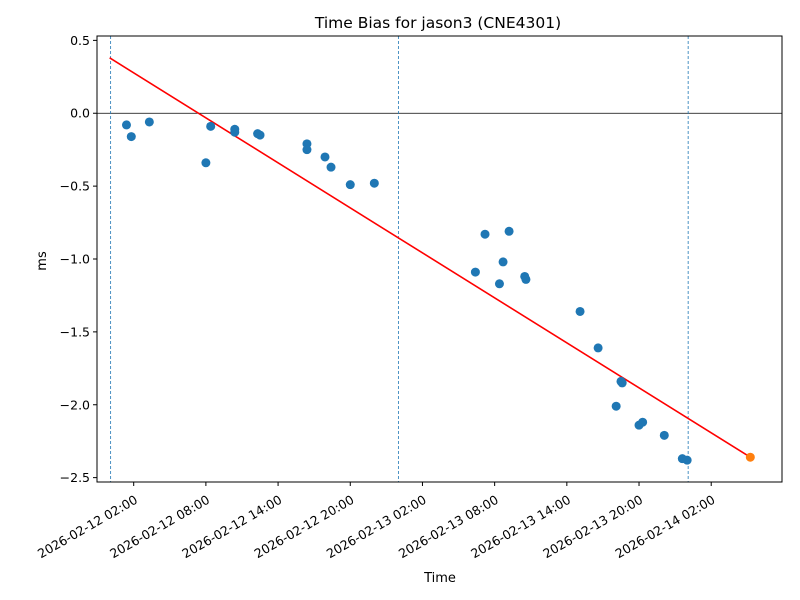 Image resolution: width=800 pixels, height=600 pixels. I want to click on chart-title: Time Bias for jason3 (CNE4301), so click(437, 23).